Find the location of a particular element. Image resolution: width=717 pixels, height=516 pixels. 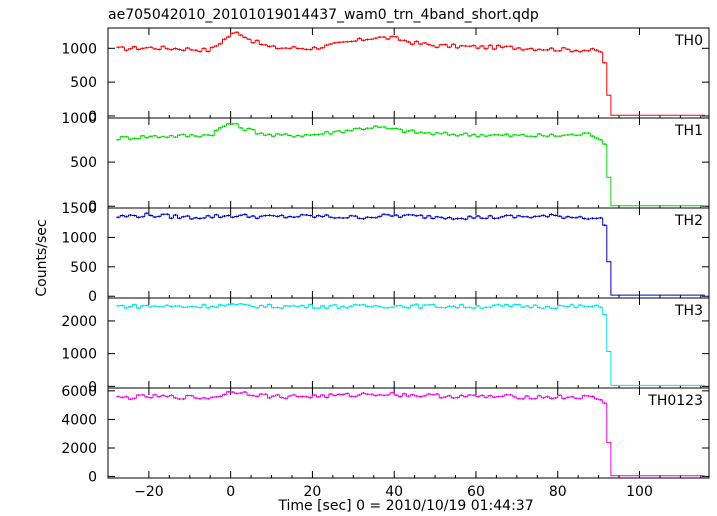

series-label-th0123: TH0123 is located at coordinates (675, 401).